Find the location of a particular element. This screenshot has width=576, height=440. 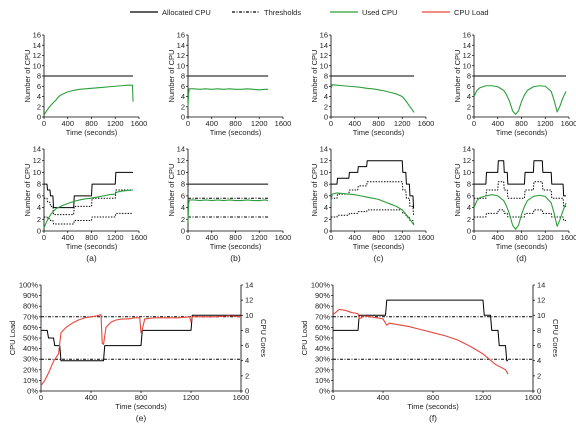

panel-caption: (c) is located at coordinates (379, 258).